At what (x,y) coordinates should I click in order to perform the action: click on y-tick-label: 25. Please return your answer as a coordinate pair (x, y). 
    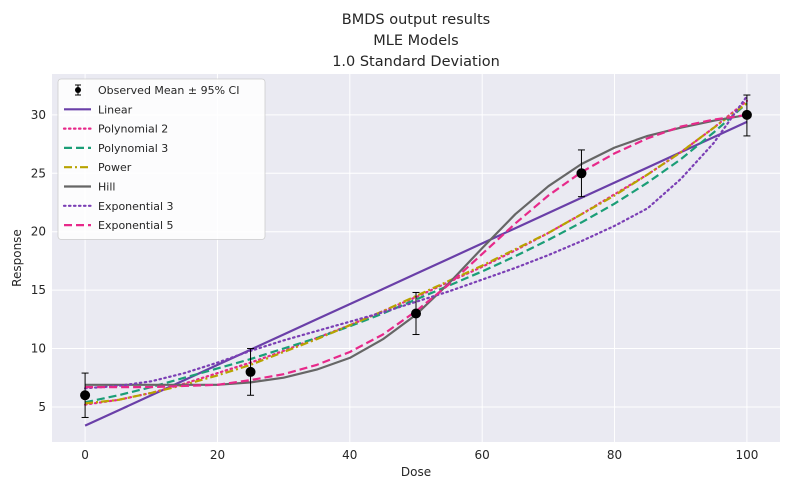
    Looking at the image, I should click on (38, 173).